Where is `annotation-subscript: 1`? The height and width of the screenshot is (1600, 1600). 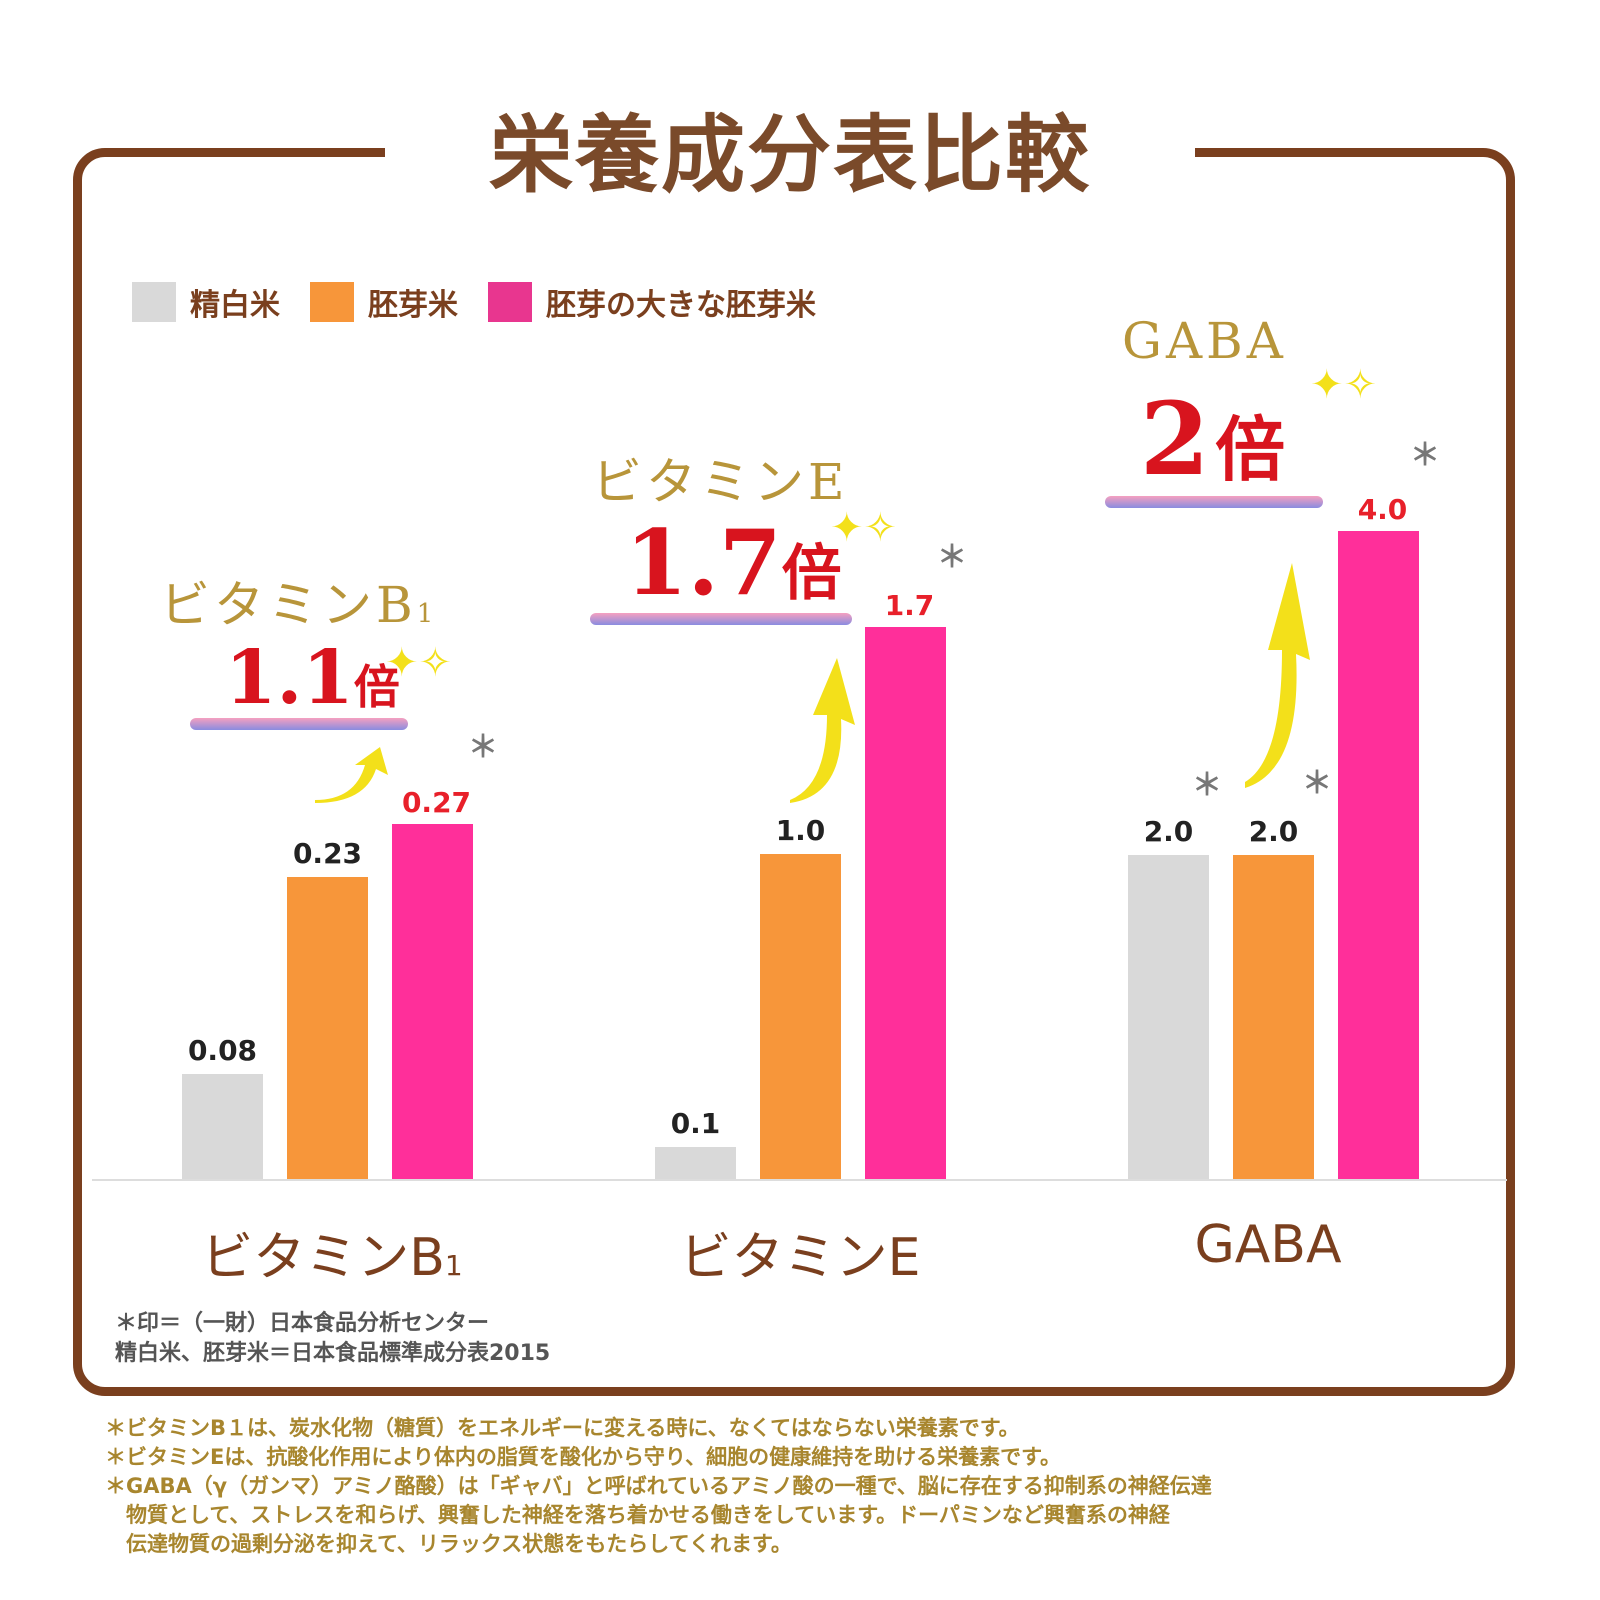 annotation-subscript: 1 is located at coordinates (427, 614).